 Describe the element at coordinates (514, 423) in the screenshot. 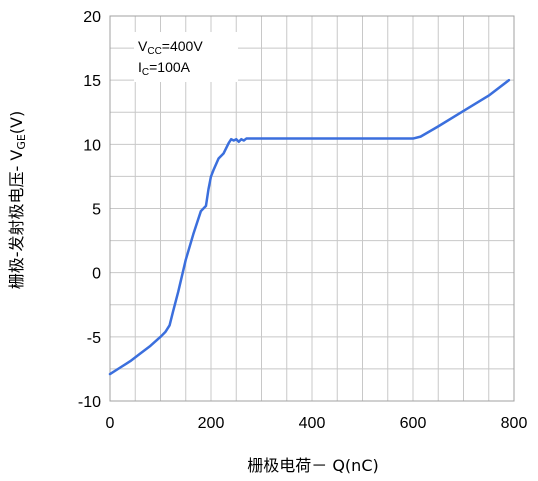

I see `x-tick-label: 800` at that location.